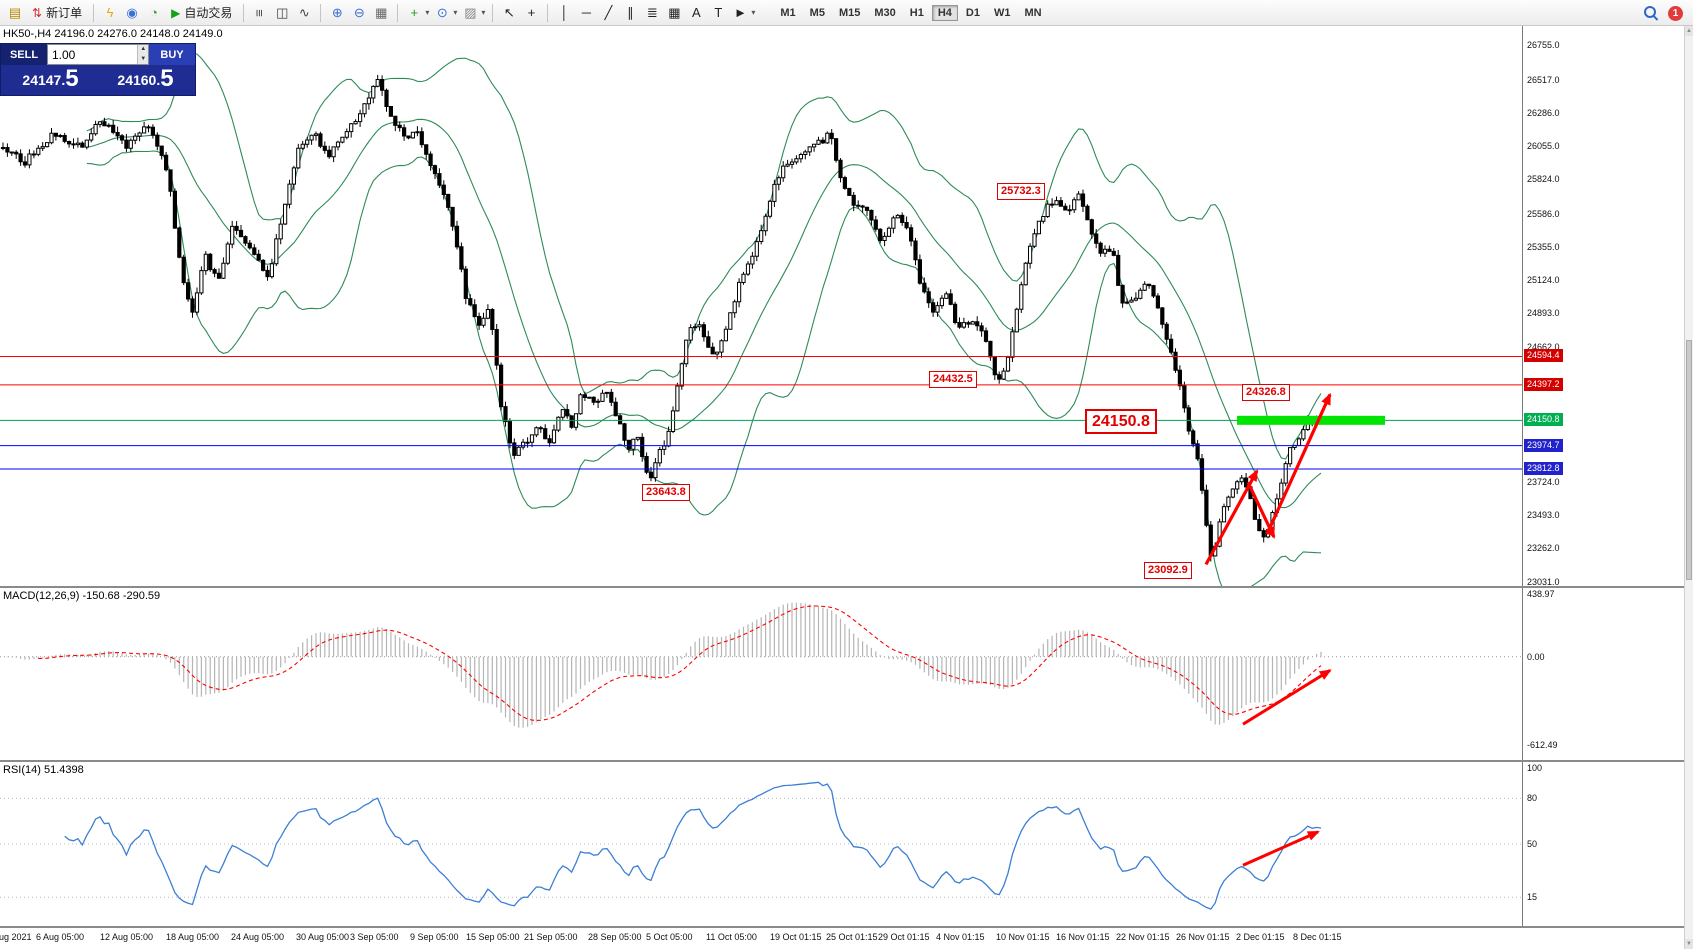 The width and height of the screenshot is (1693, 949). I want to click on y-tick: 26286.0, so click(1543, 112).